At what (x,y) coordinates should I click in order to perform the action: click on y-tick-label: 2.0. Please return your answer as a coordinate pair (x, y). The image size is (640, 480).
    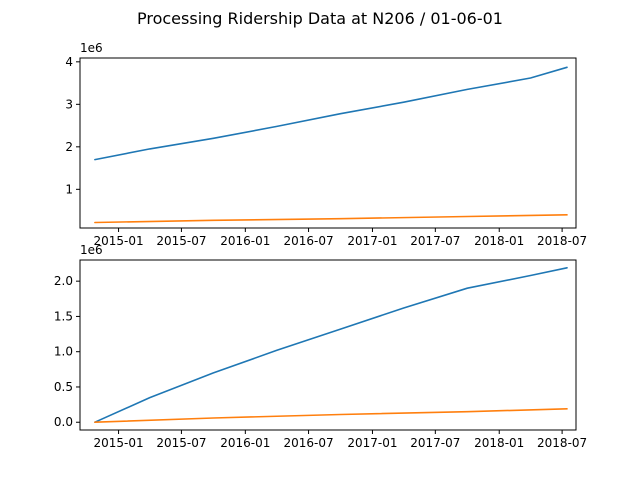
    Looking at the image, I should click on (63, 281).